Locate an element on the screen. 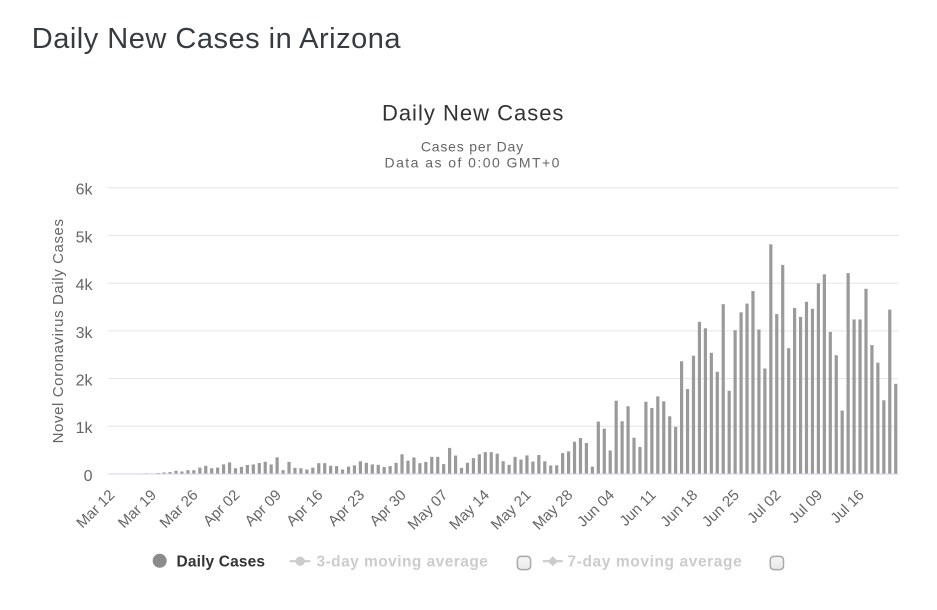 The width and height of the screenshot is (937, 610). svg-text: May 21 is located at coordinates (511, 510).